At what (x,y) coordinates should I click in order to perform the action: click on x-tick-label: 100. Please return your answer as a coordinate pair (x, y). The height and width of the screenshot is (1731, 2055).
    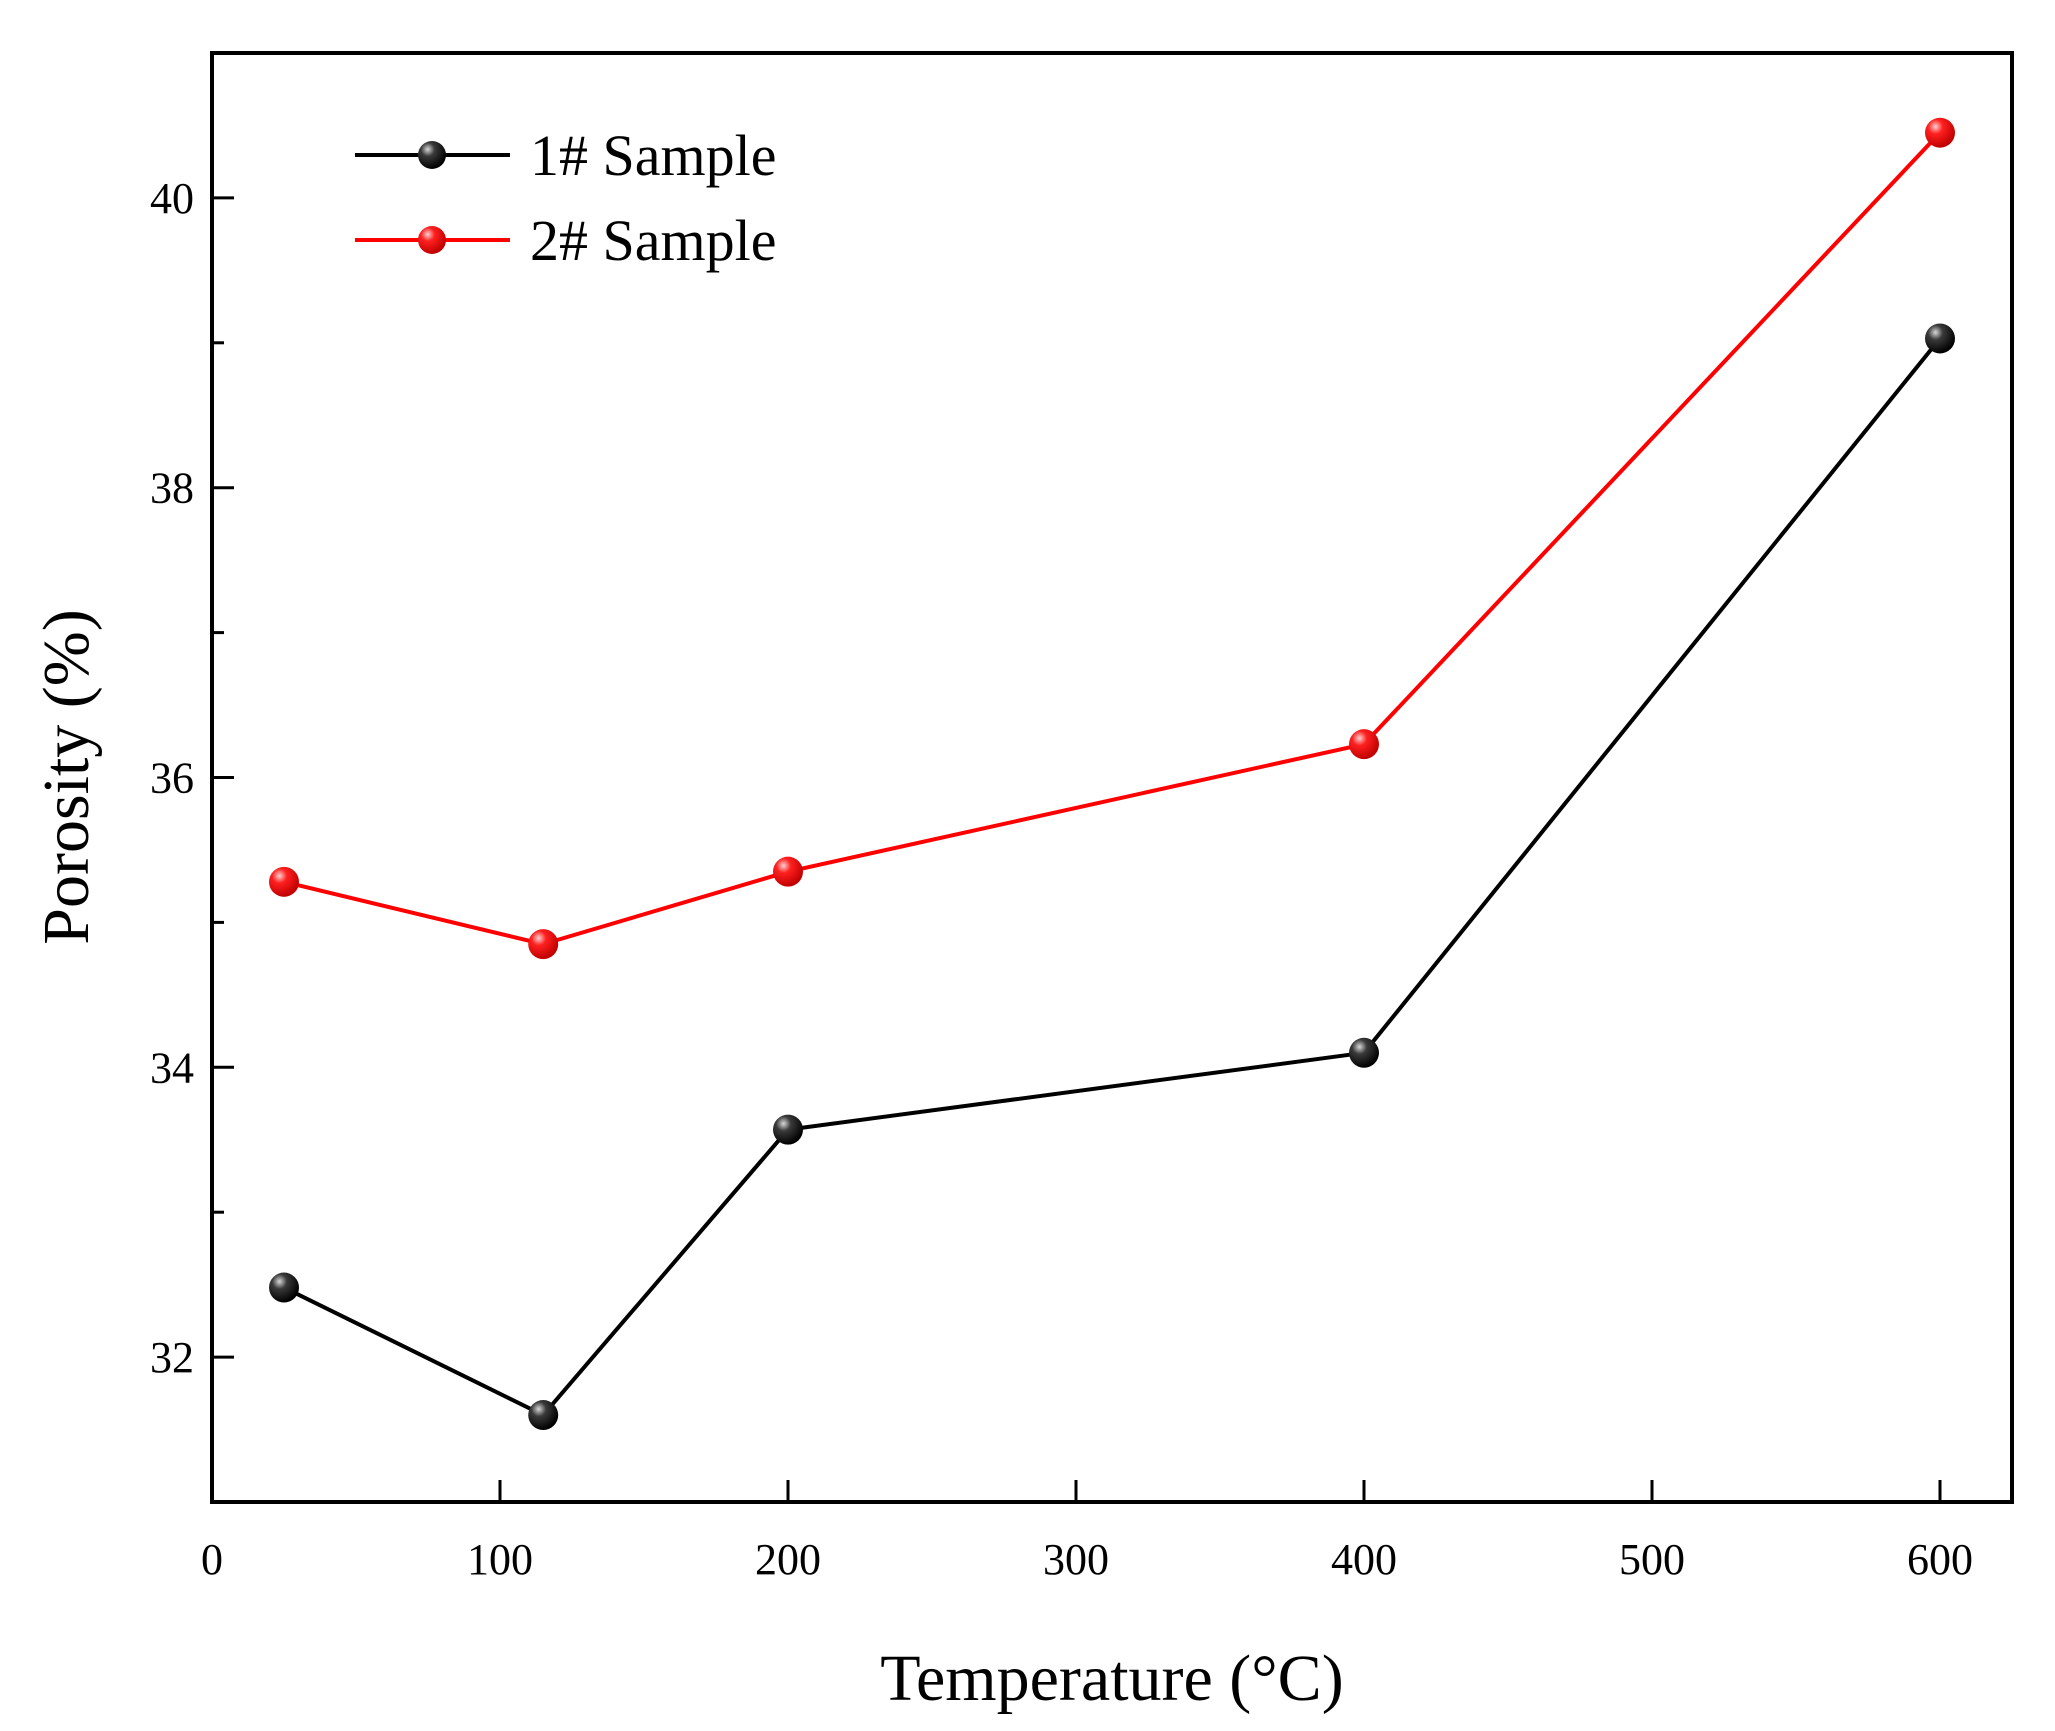
    Looking at the image, I should click on (500, 1559).